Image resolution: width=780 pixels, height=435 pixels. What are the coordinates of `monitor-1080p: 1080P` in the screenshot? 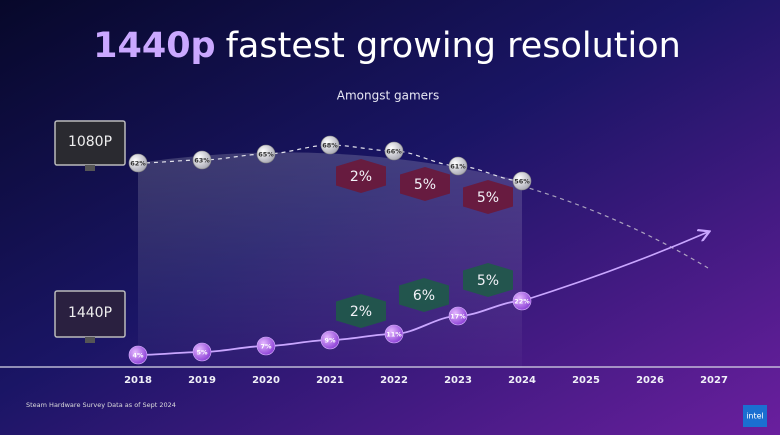 It's located at (90, 145).